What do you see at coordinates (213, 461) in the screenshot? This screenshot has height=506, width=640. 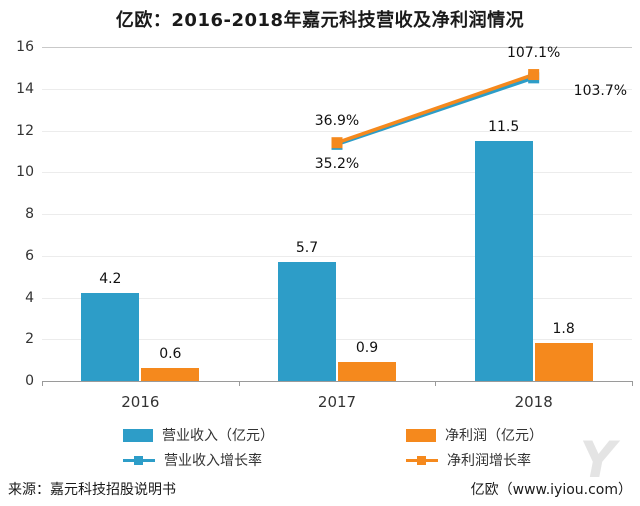 I see `legend-label-revenue-growth: 营业收入增长率` at bounding box center [213, 461].